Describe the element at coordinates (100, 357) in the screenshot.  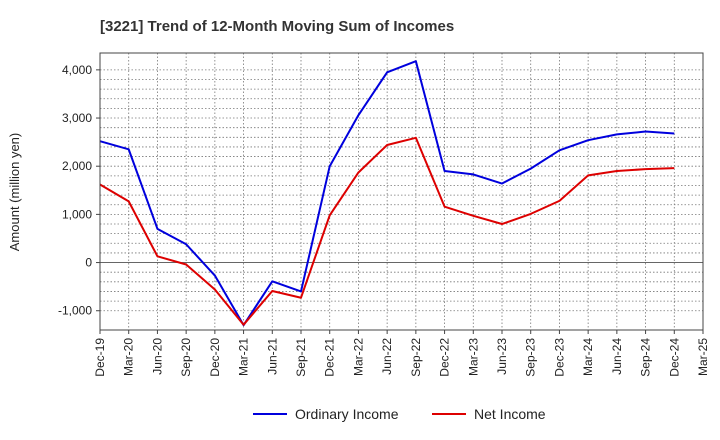
I see `x-tick-label: Dec-19` at that location.